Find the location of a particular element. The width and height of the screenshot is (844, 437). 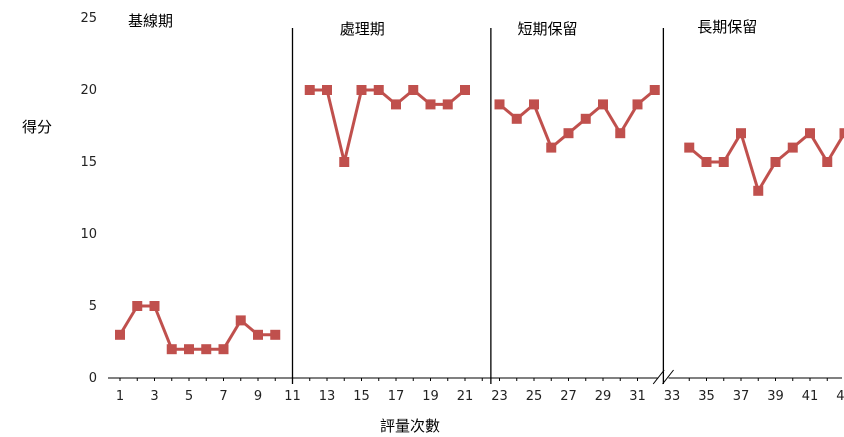

x-tick-label: 7 is located at coordinates (223, 396).